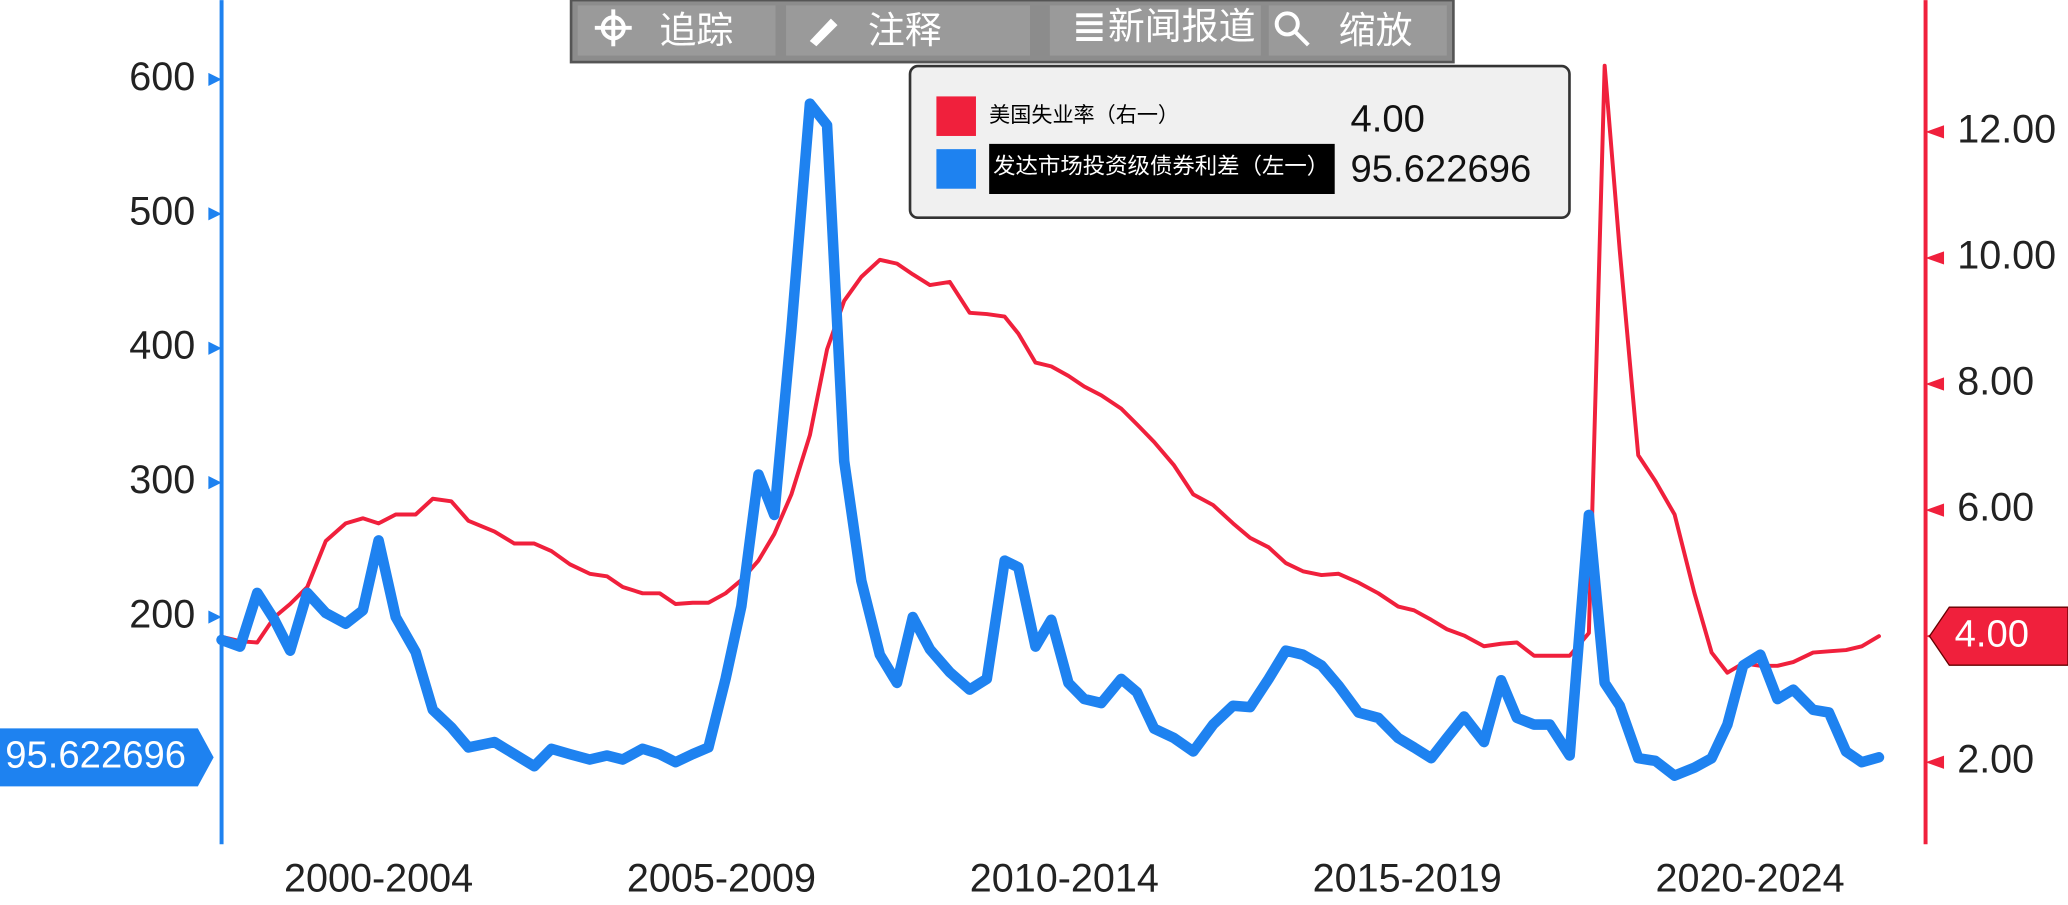 The image size is (2068, 905). I want to click on toolbar-label: 新闻报道, so click(1182, 26).